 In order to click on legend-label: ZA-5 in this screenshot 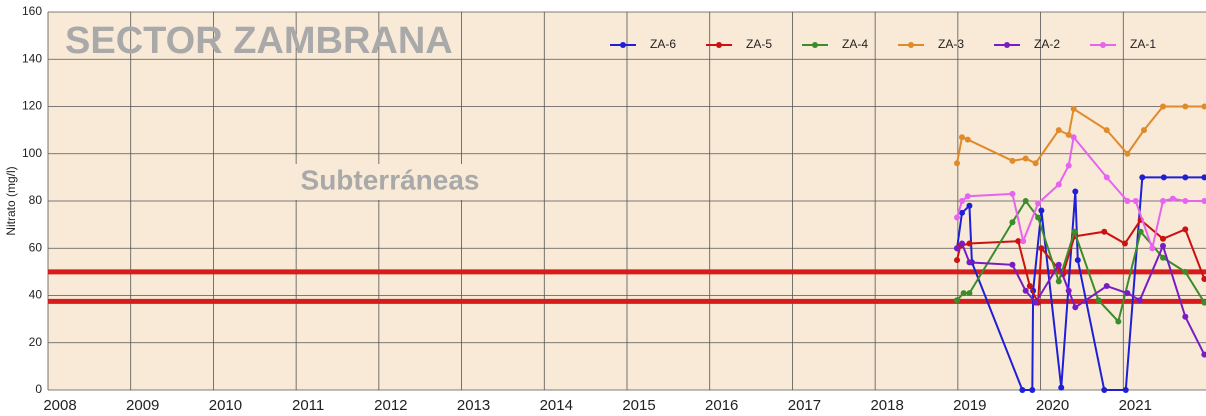, I will do `click(759, 44)`.